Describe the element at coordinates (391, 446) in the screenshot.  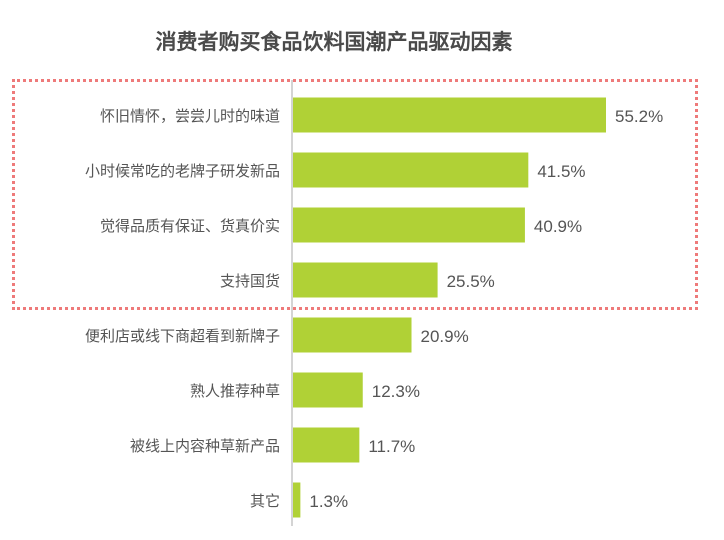
I see `value-label: 11.7%` at that location.